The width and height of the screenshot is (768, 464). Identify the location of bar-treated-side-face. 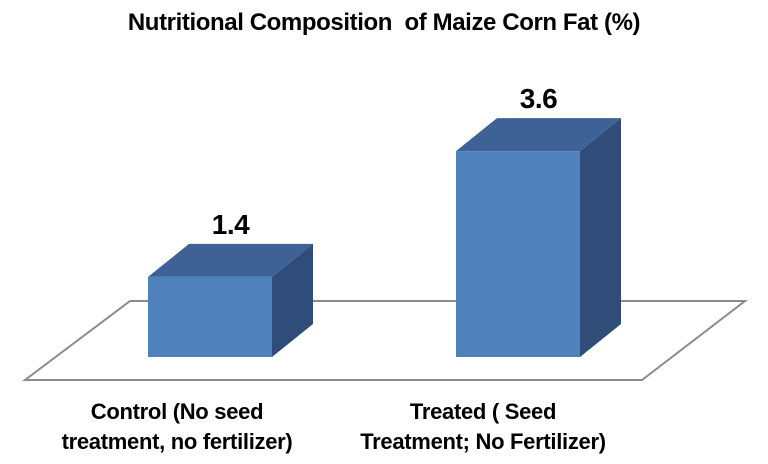
(600, 237).